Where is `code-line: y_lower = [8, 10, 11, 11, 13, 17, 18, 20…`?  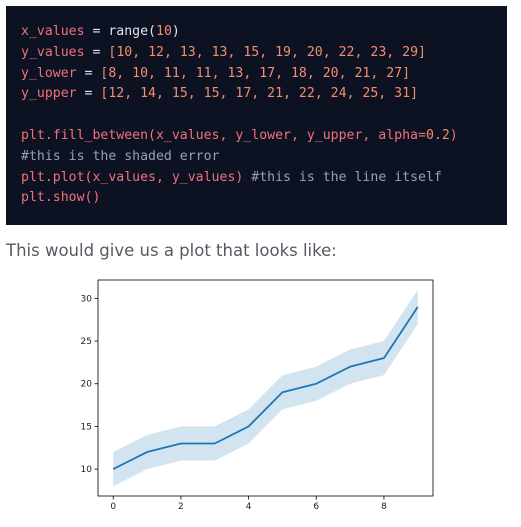
code-line: y_lower = [8, 10, 11, 11, 13, 17, 18, 20… is located at coordinates (264, 74).